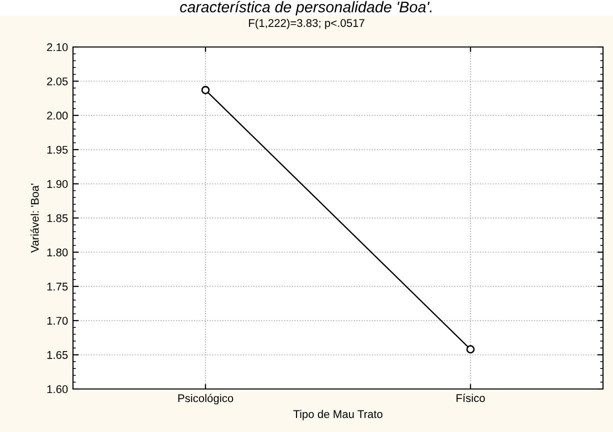  What do you see at coordinates (34, 218) in the screenshot?
I see `y-axis-title: Variável: 'Boa'` at bounding box center [34, 218].